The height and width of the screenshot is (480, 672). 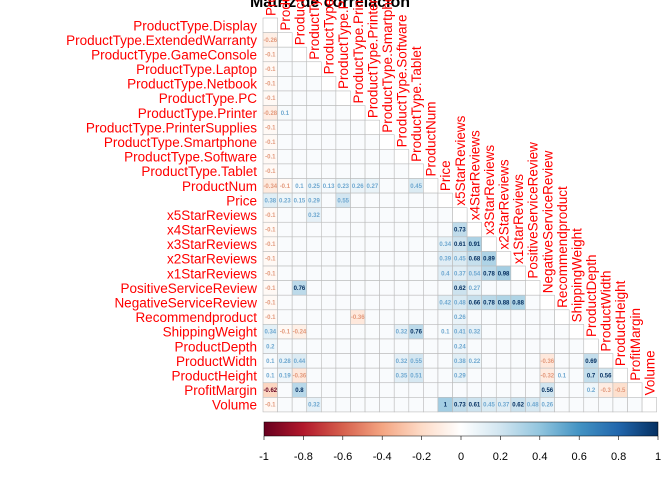 I want to click on cell-value-label: 0.28, so click(x=285, y=362).